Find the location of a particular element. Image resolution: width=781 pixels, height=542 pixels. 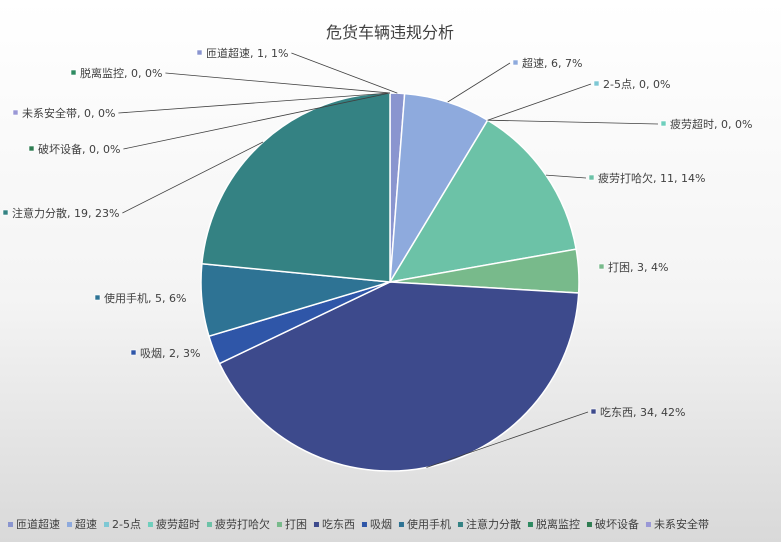

data-label: 注意力分散, 19, 23% is located at coordinates (65, 213).